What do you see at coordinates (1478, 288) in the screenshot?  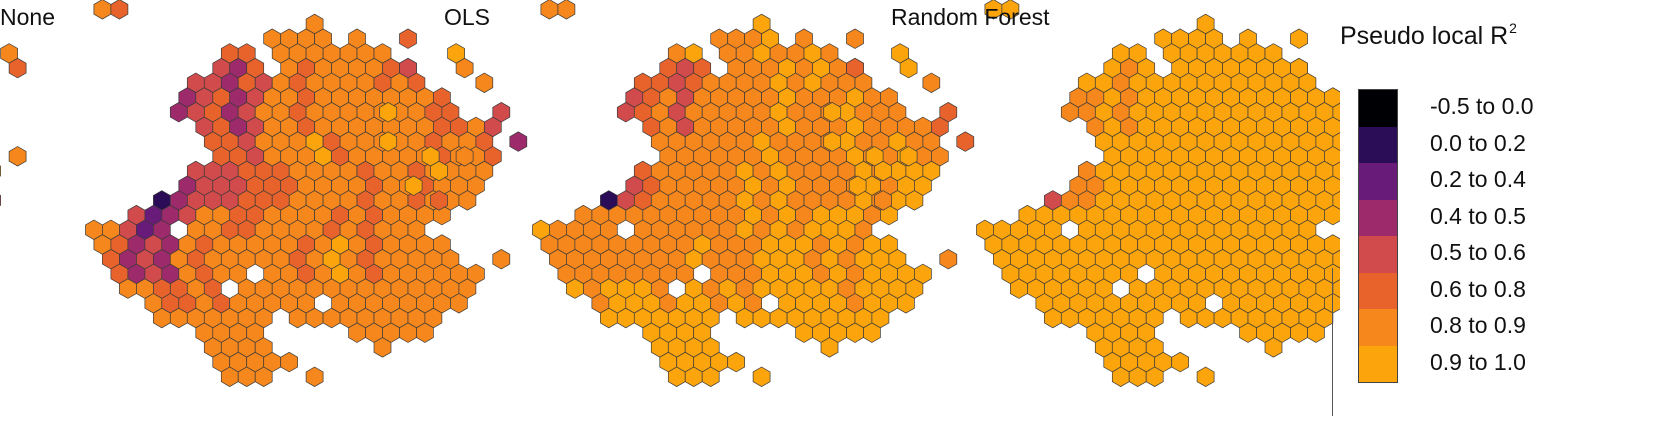 I see `legend-label: 0.6 to 0.8` at bounding box center [1478, 288].